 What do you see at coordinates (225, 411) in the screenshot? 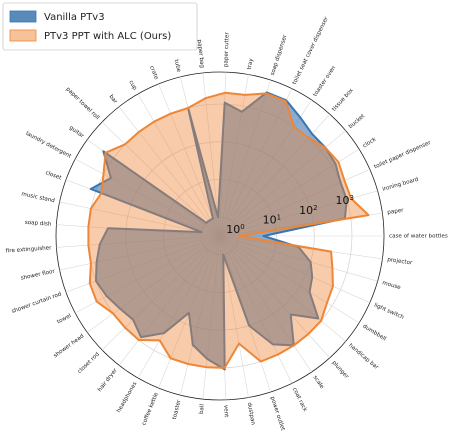
I see `category-label: vent` at bounding box center [225, 411].